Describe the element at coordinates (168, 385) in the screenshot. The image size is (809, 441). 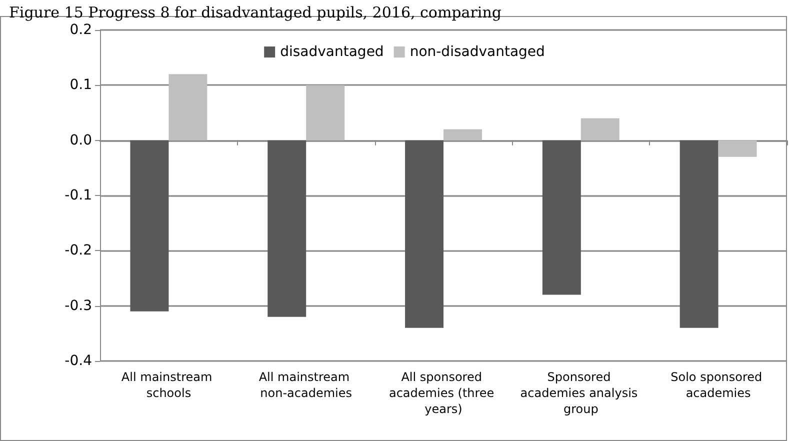
I see `x-tick-label: All mainstream schools` at that location.